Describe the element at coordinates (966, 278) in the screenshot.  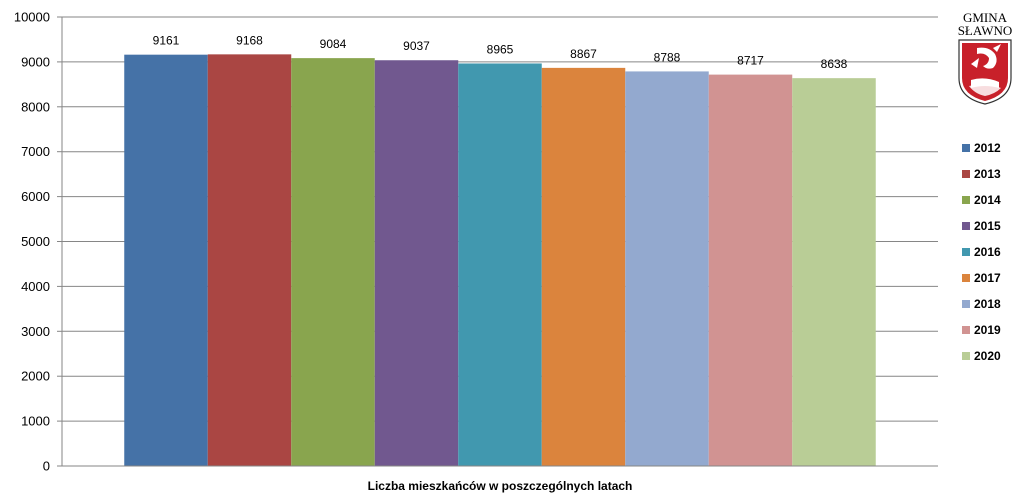
I see `legend-swatch-2017` at that location.